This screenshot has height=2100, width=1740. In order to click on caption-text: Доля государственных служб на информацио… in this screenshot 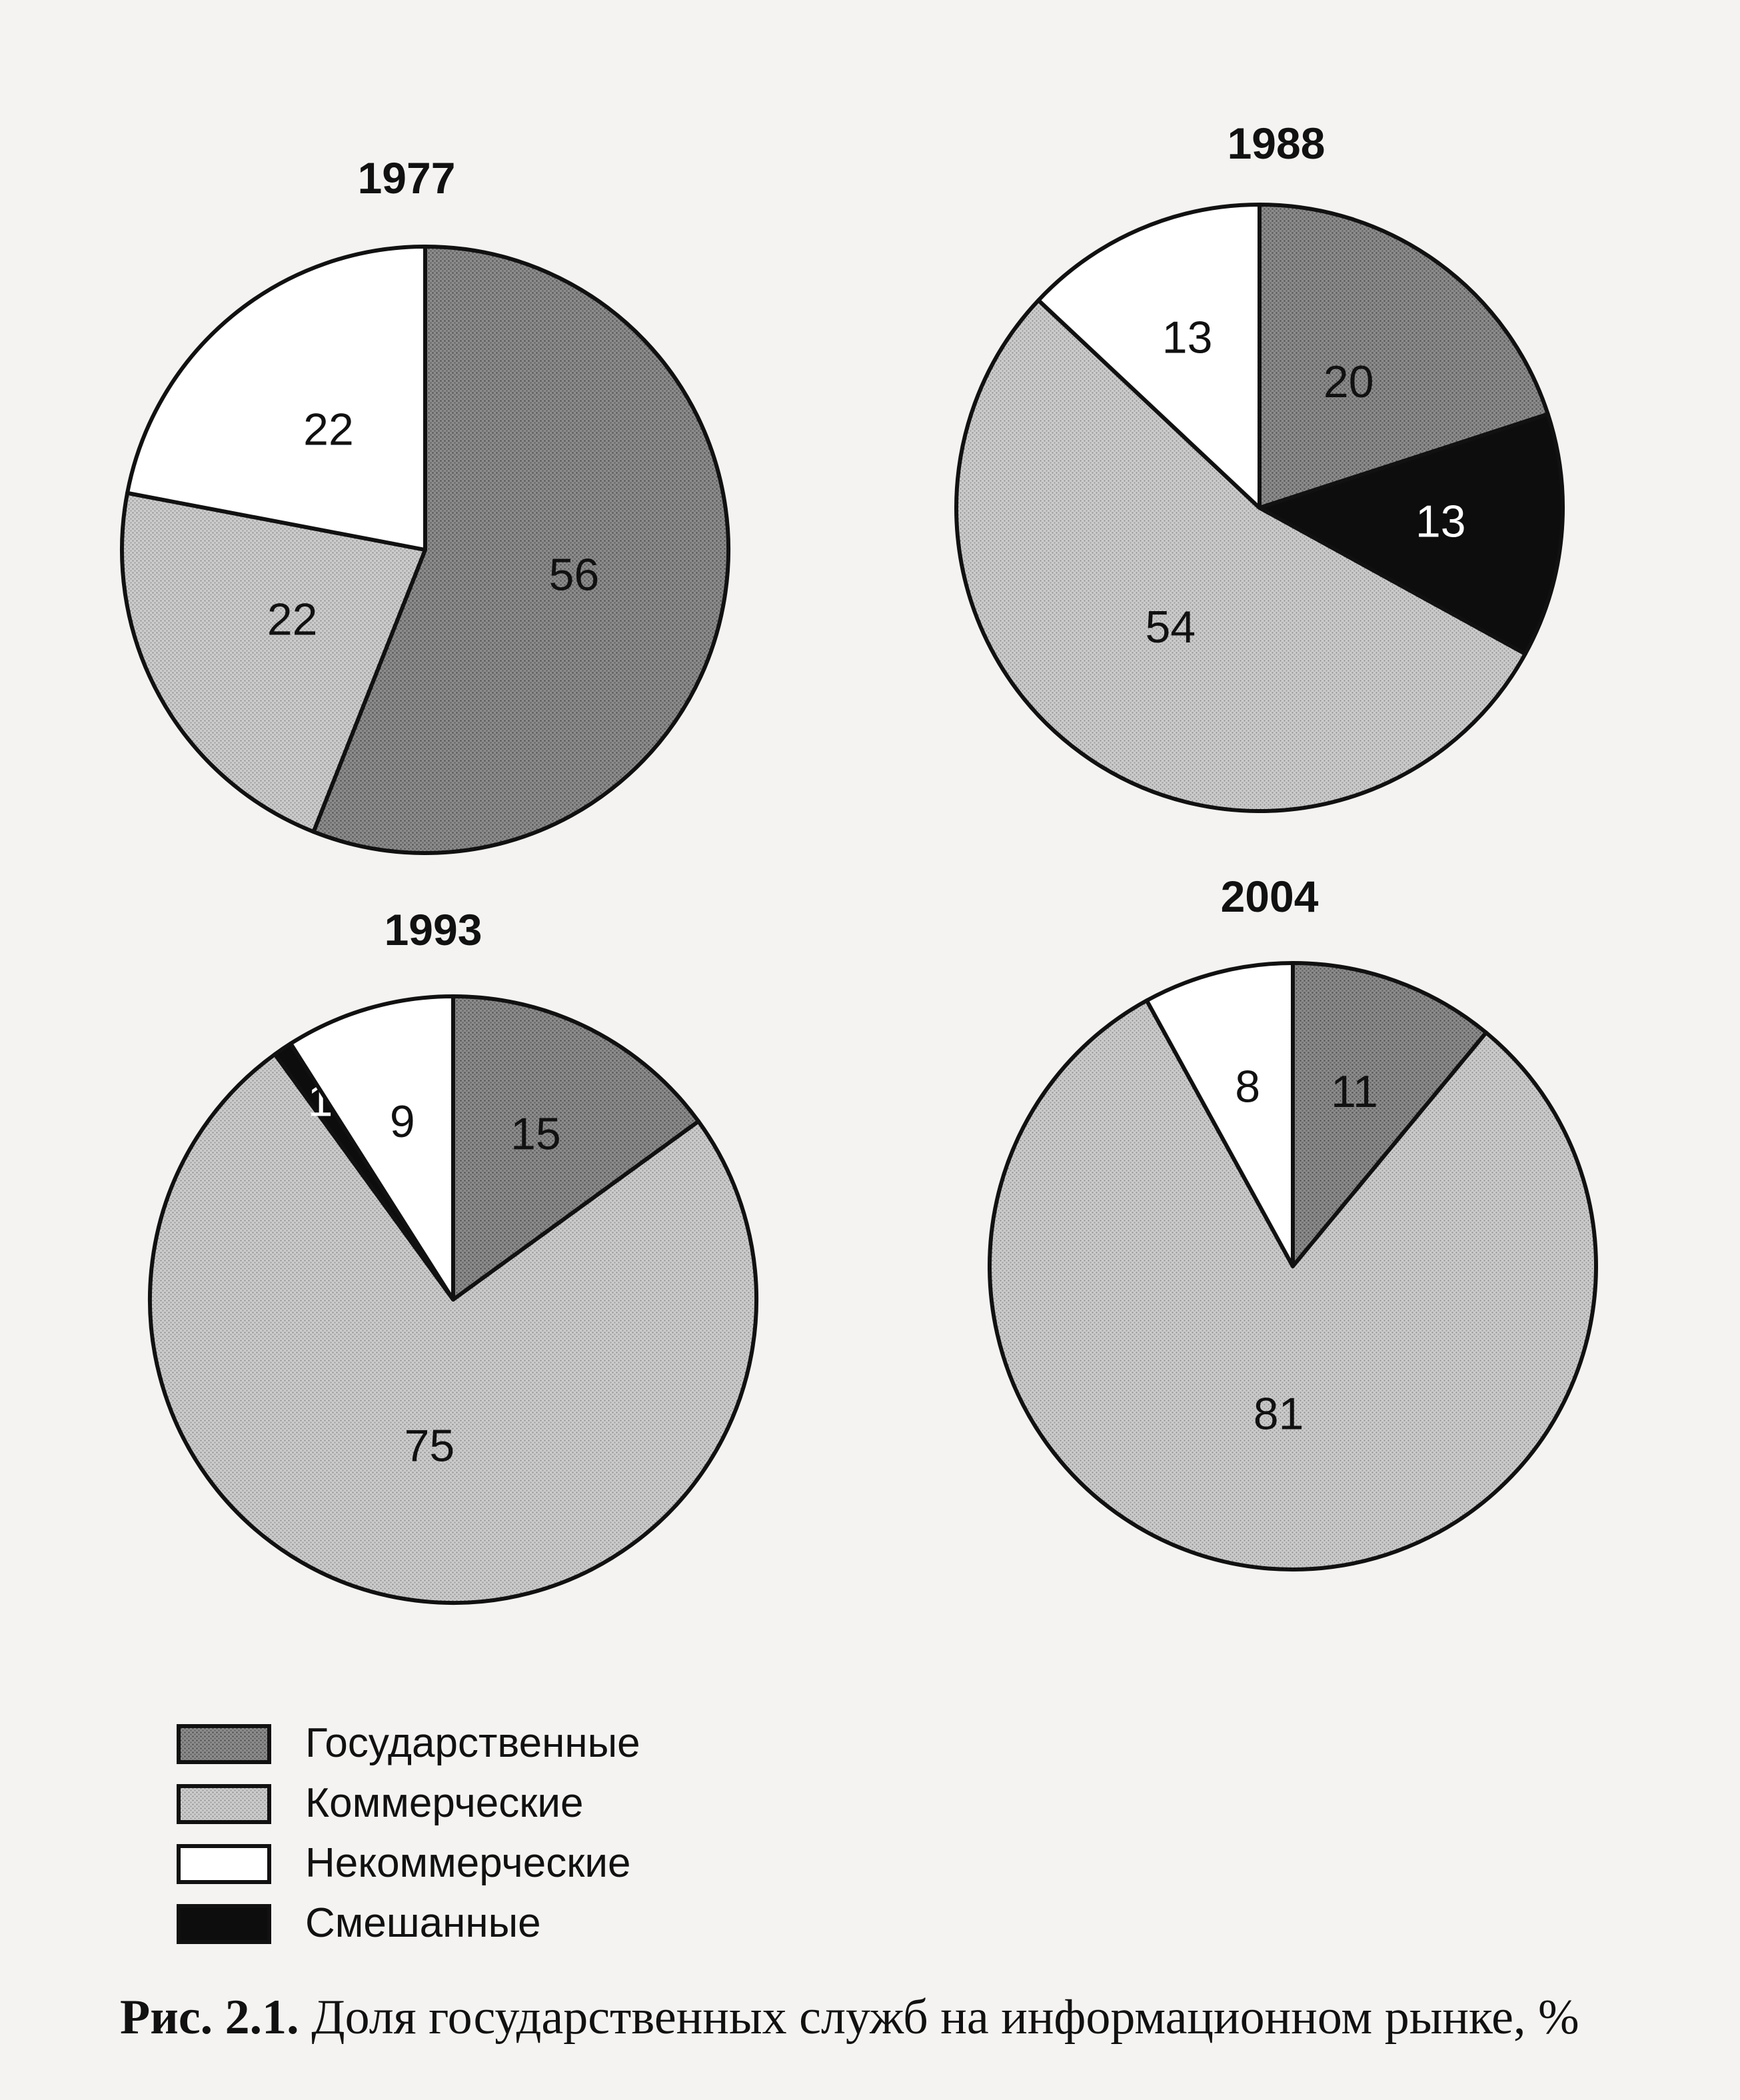, I will do `click(939, 2018)`.